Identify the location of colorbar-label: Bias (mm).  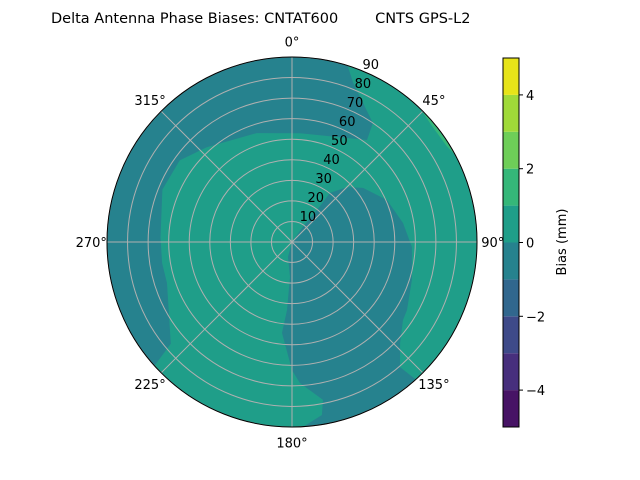
(562, 242).